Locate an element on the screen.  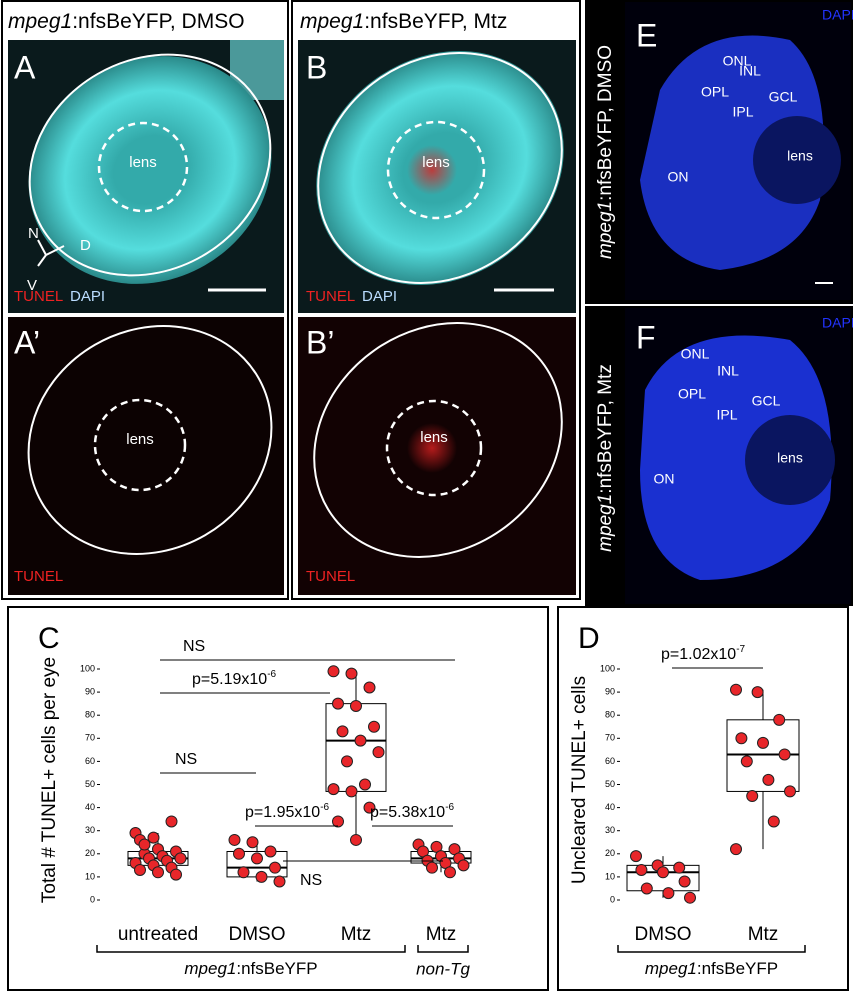
layer-label: IPL is located at coordinates (726, 415).